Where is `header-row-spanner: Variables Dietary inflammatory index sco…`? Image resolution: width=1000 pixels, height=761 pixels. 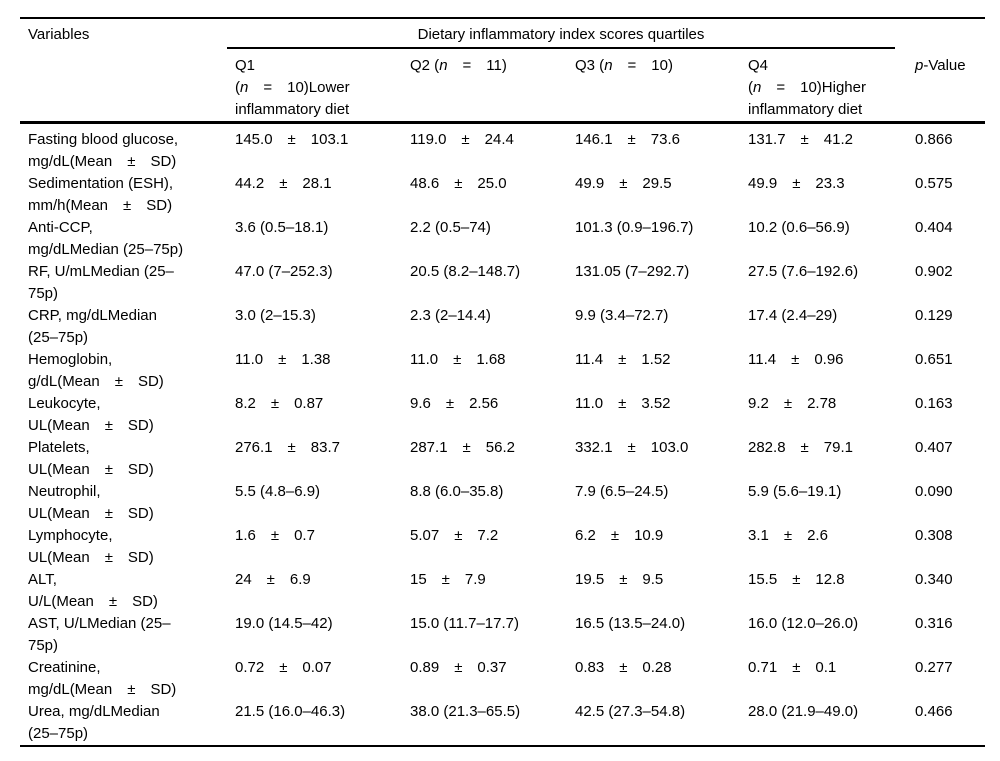
header-row-spanner: Variables Dietary inflammatory index sco… is located at coordinates (502, 33).